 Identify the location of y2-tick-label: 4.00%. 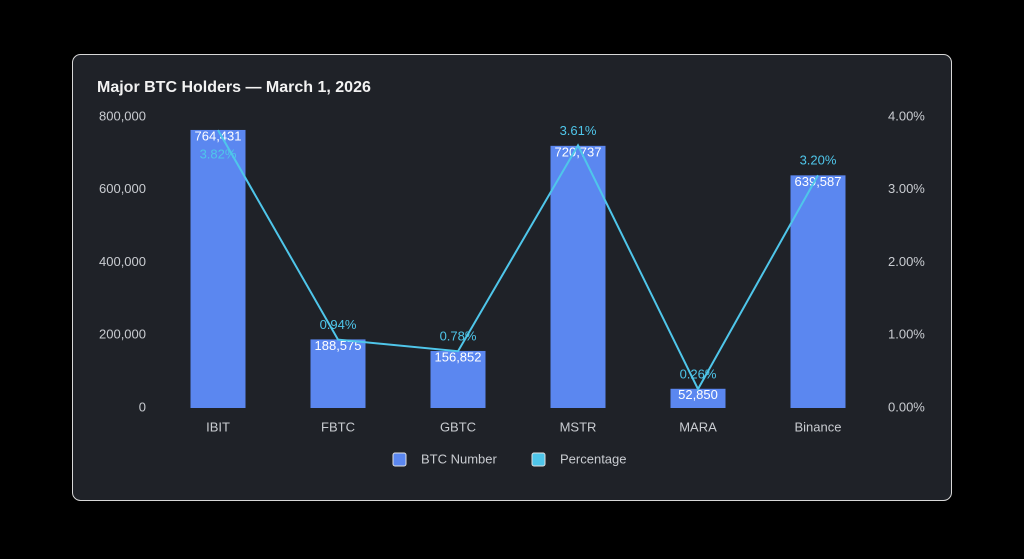
(906, 115).